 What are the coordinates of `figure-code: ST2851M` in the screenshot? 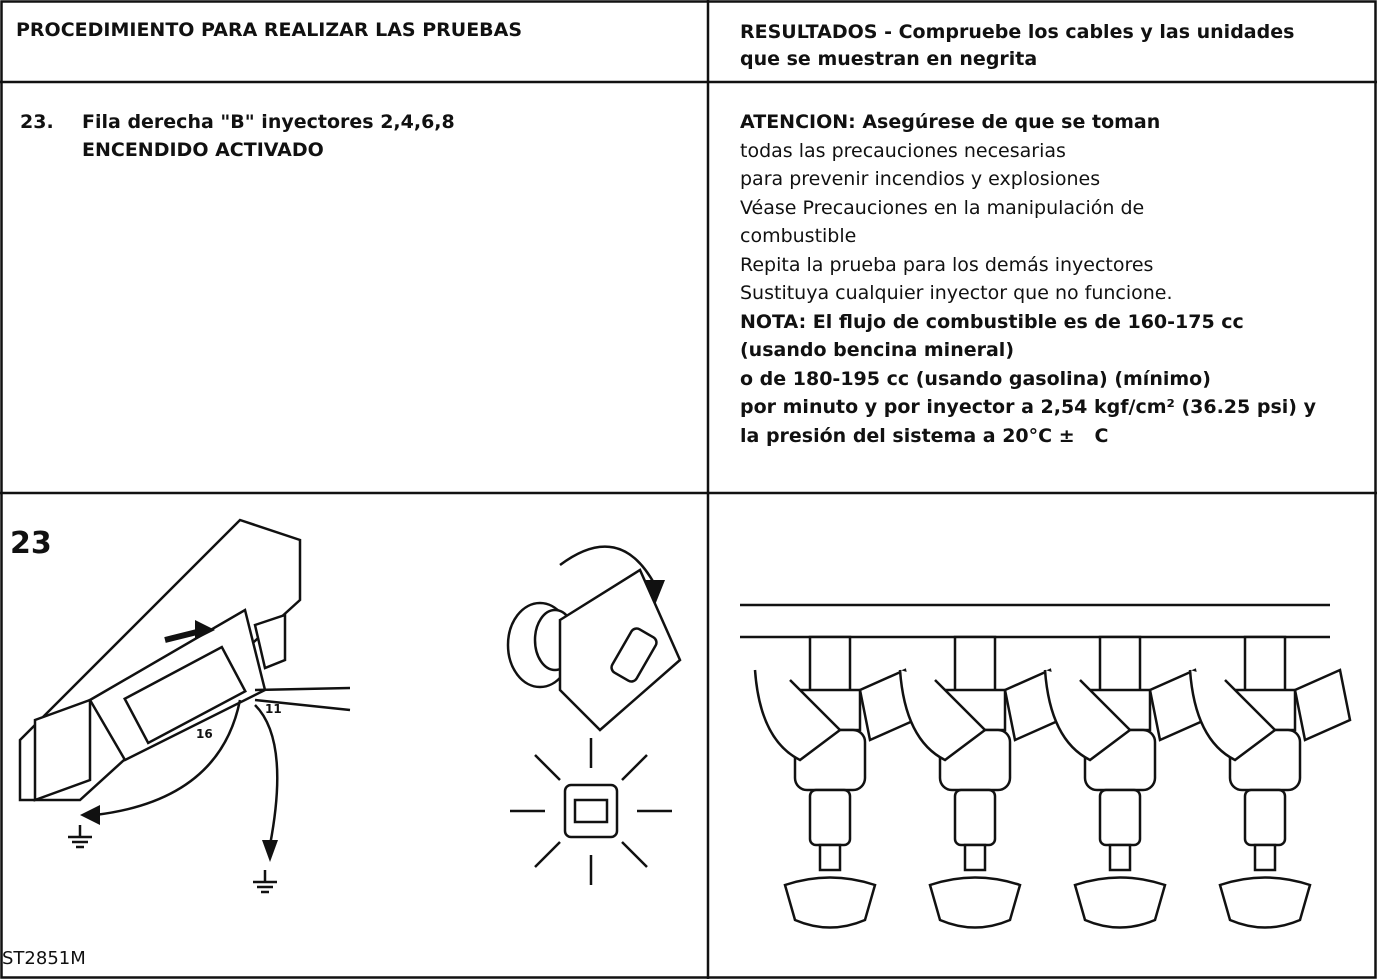 It's located at (44, 958).